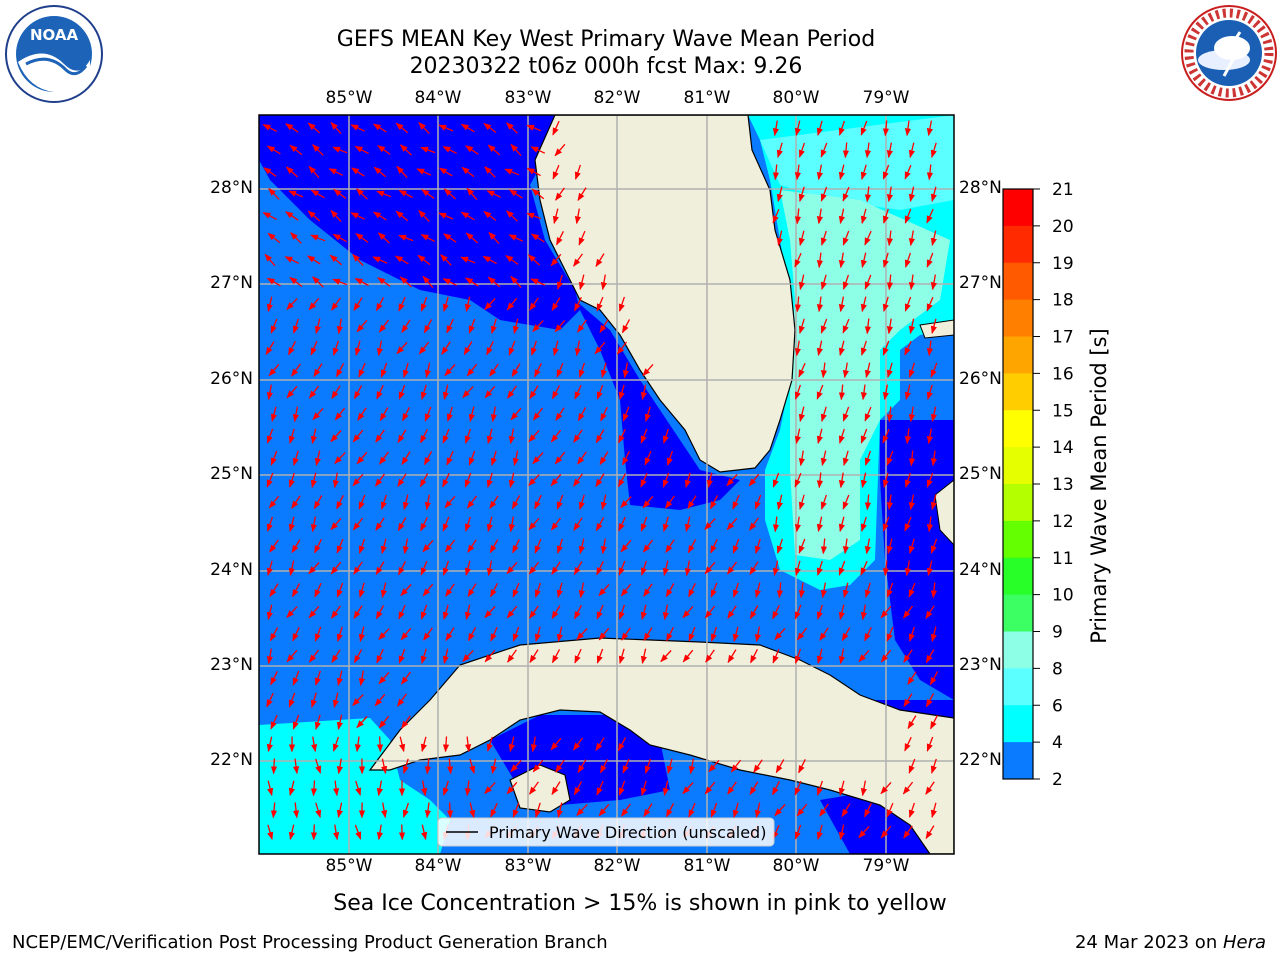  I want to click on lat-tick-left: 24°N, so click(231, 570).